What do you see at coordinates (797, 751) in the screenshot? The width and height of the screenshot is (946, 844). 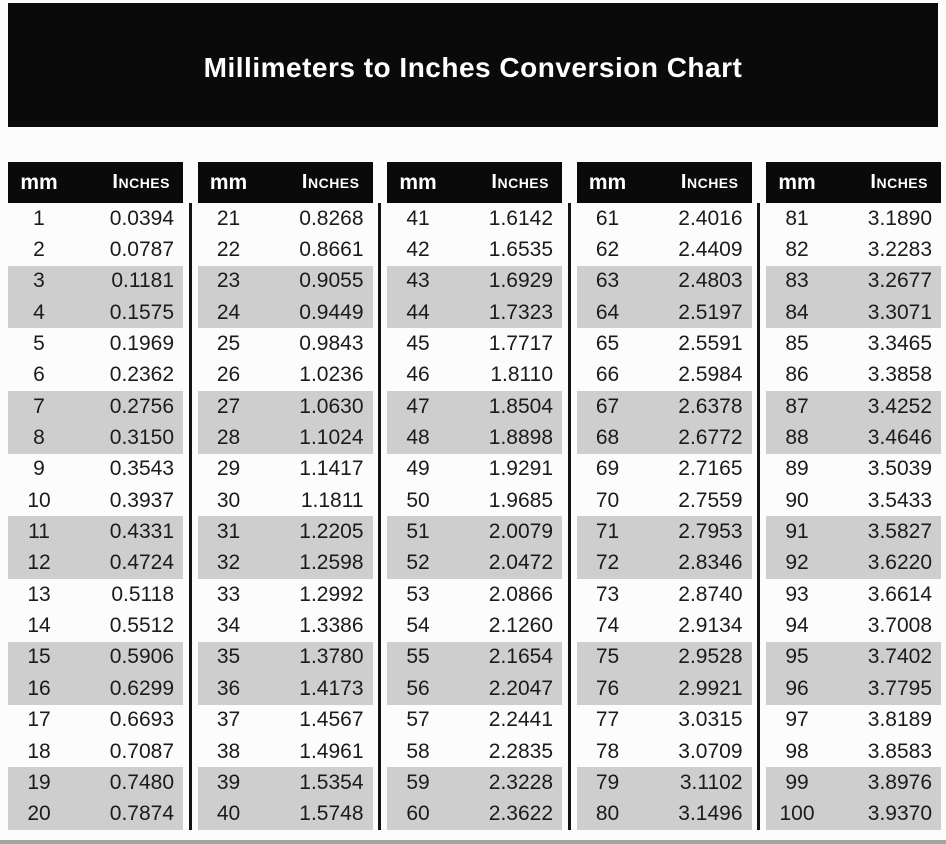 I see `mm-value: 98` at bounding box center [797, 751].